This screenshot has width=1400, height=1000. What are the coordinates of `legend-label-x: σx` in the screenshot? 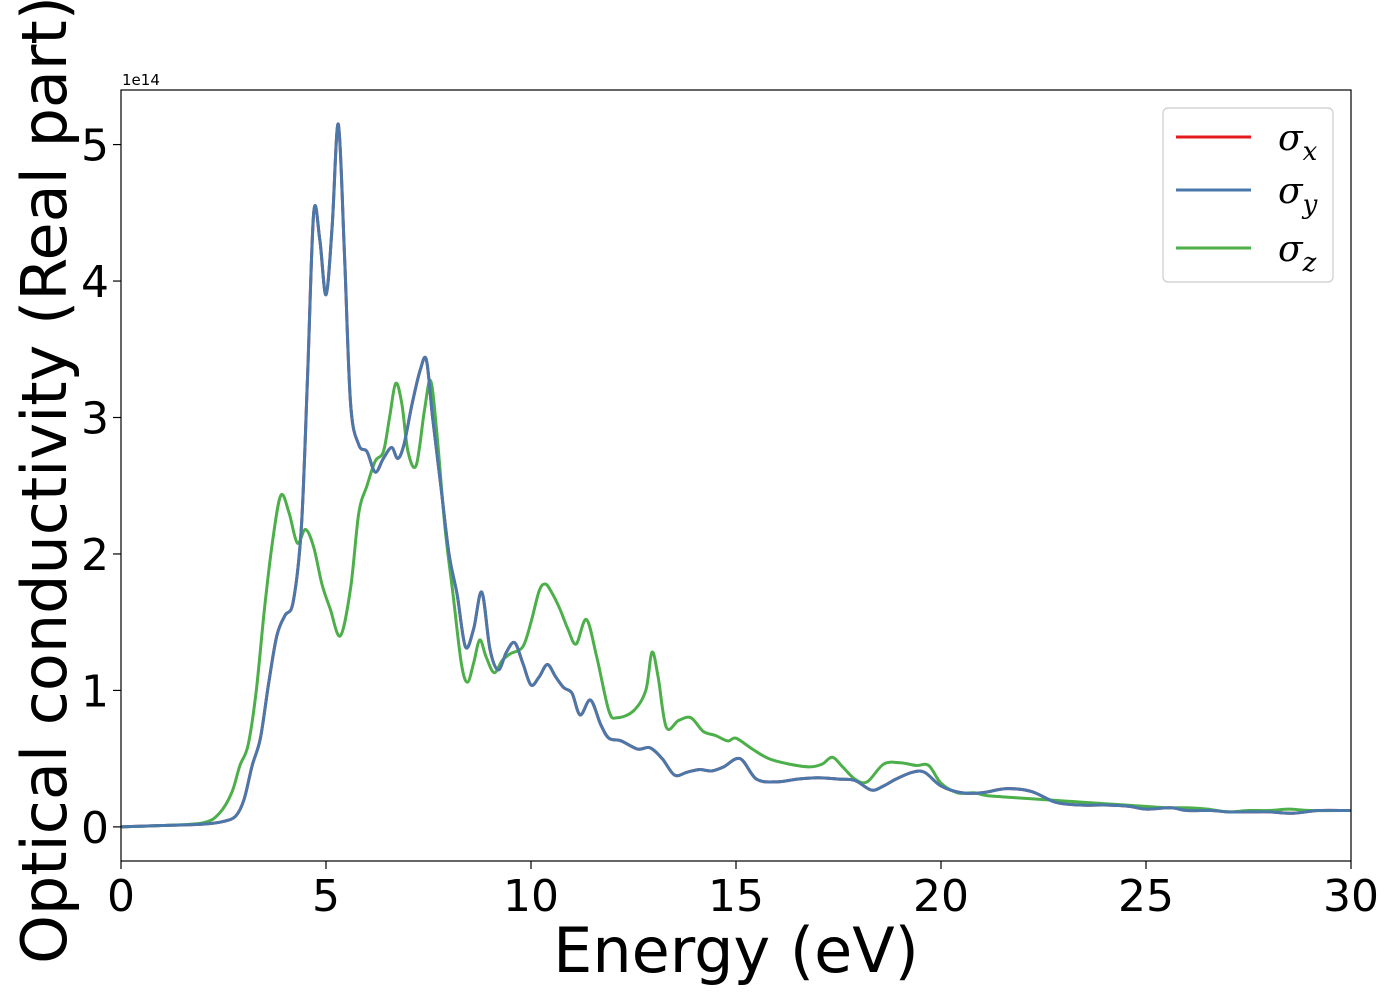 It's located at (1298, 142).